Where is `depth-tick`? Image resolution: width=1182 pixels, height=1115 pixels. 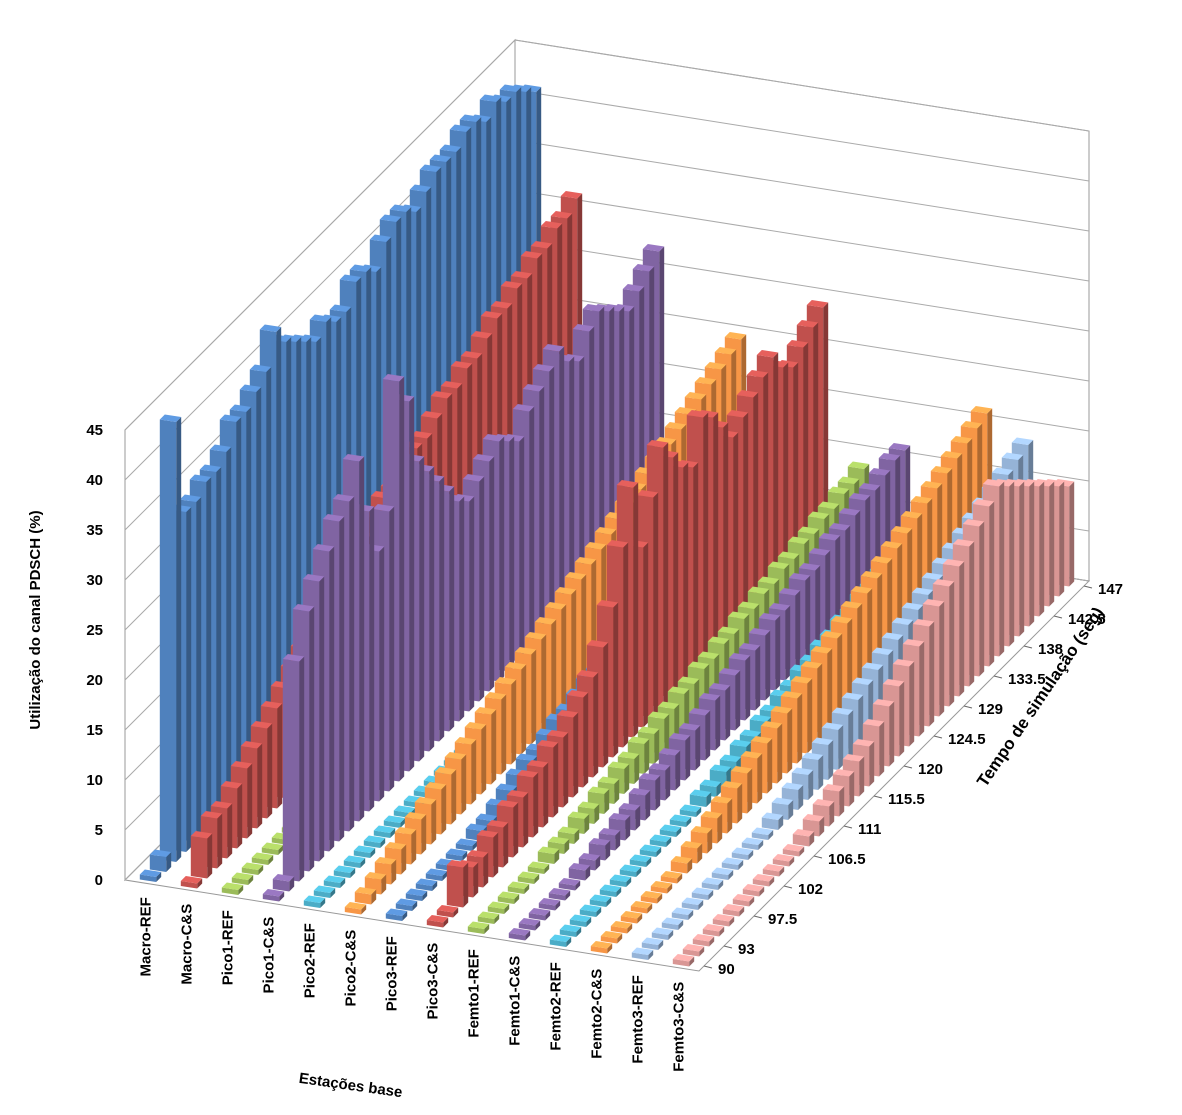 depth-tick is located at coordinates (848, 827).